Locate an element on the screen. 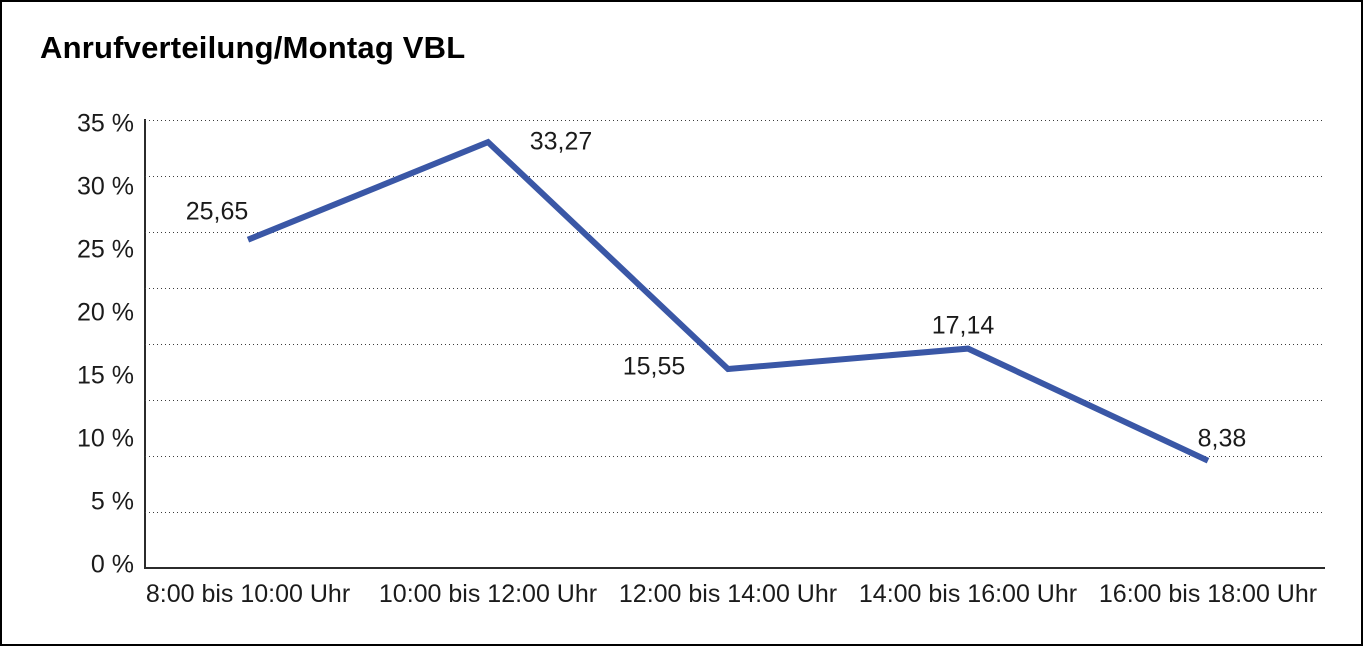 This screenshot has height=646, width=1363. y-axis-tick-label: 20 % is located at coordinates (105, 312).